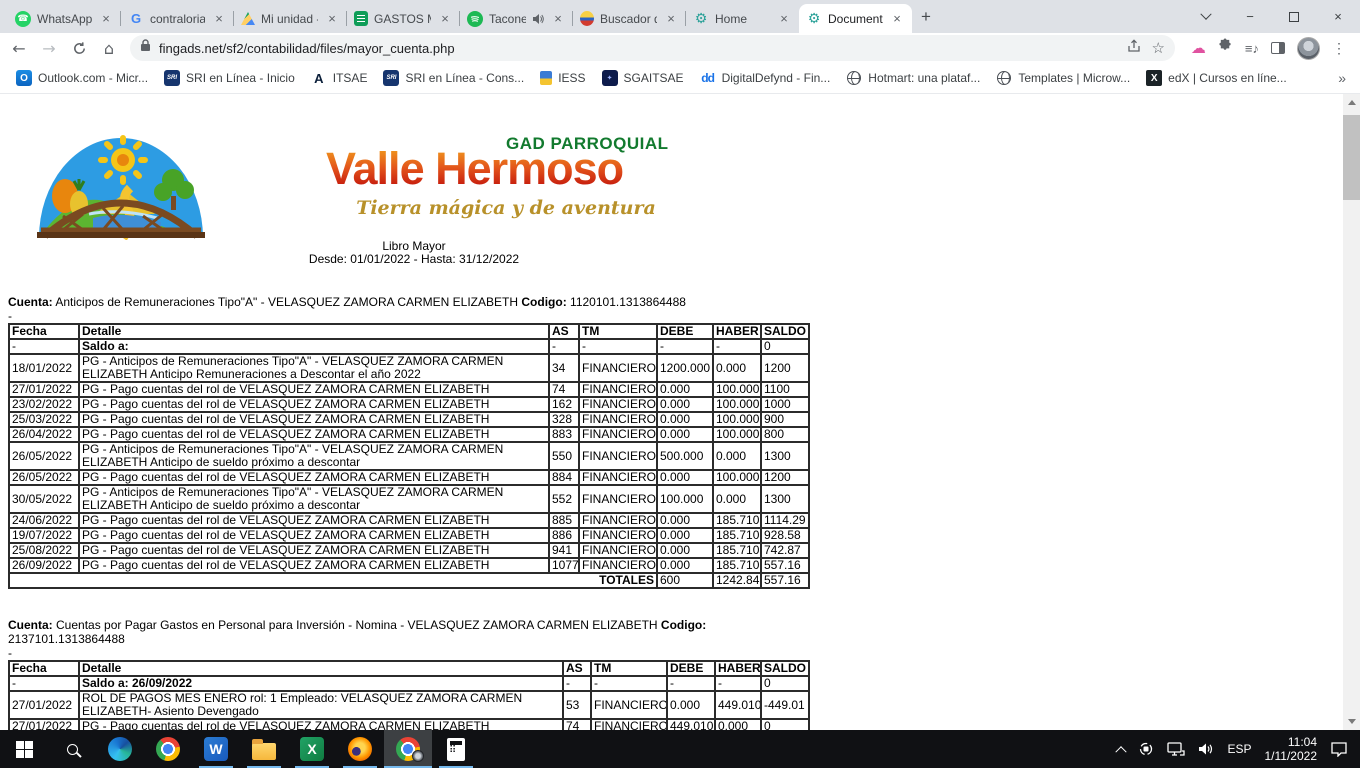 The height and width of the screenshot is (768, 1360). Describe the element at coordinates (680, 749) in the screenshot. I see `windows-taskbar: ESP 11:04 1/11/2022` at that location.